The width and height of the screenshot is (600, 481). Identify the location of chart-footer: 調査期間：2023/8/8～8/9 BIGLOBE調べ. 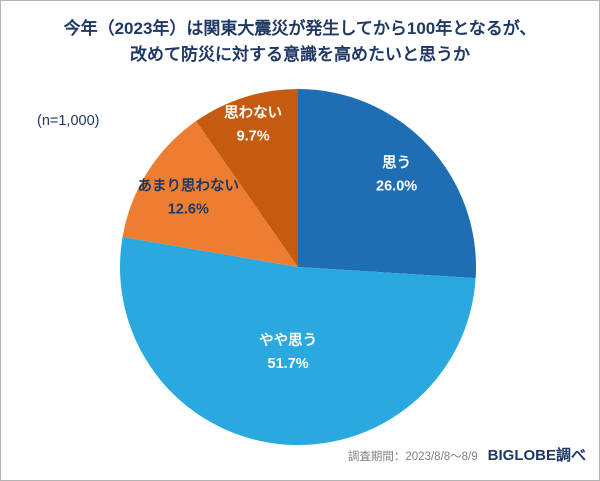
(467, 454).